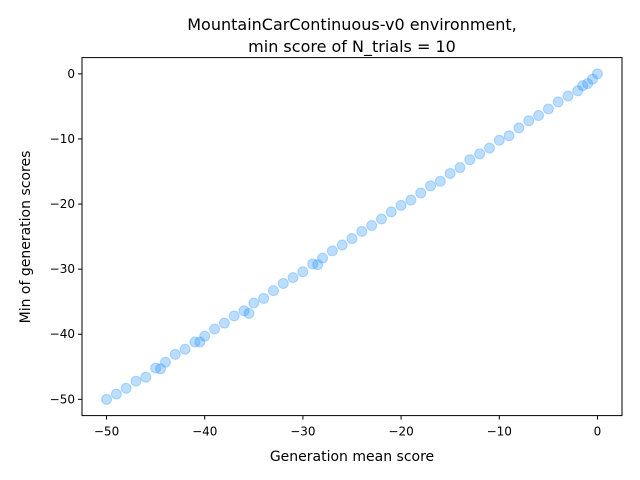  Describe the element at coordinates (598, 432) in the screenshot. I see `x-tick-label: 0` at that location.